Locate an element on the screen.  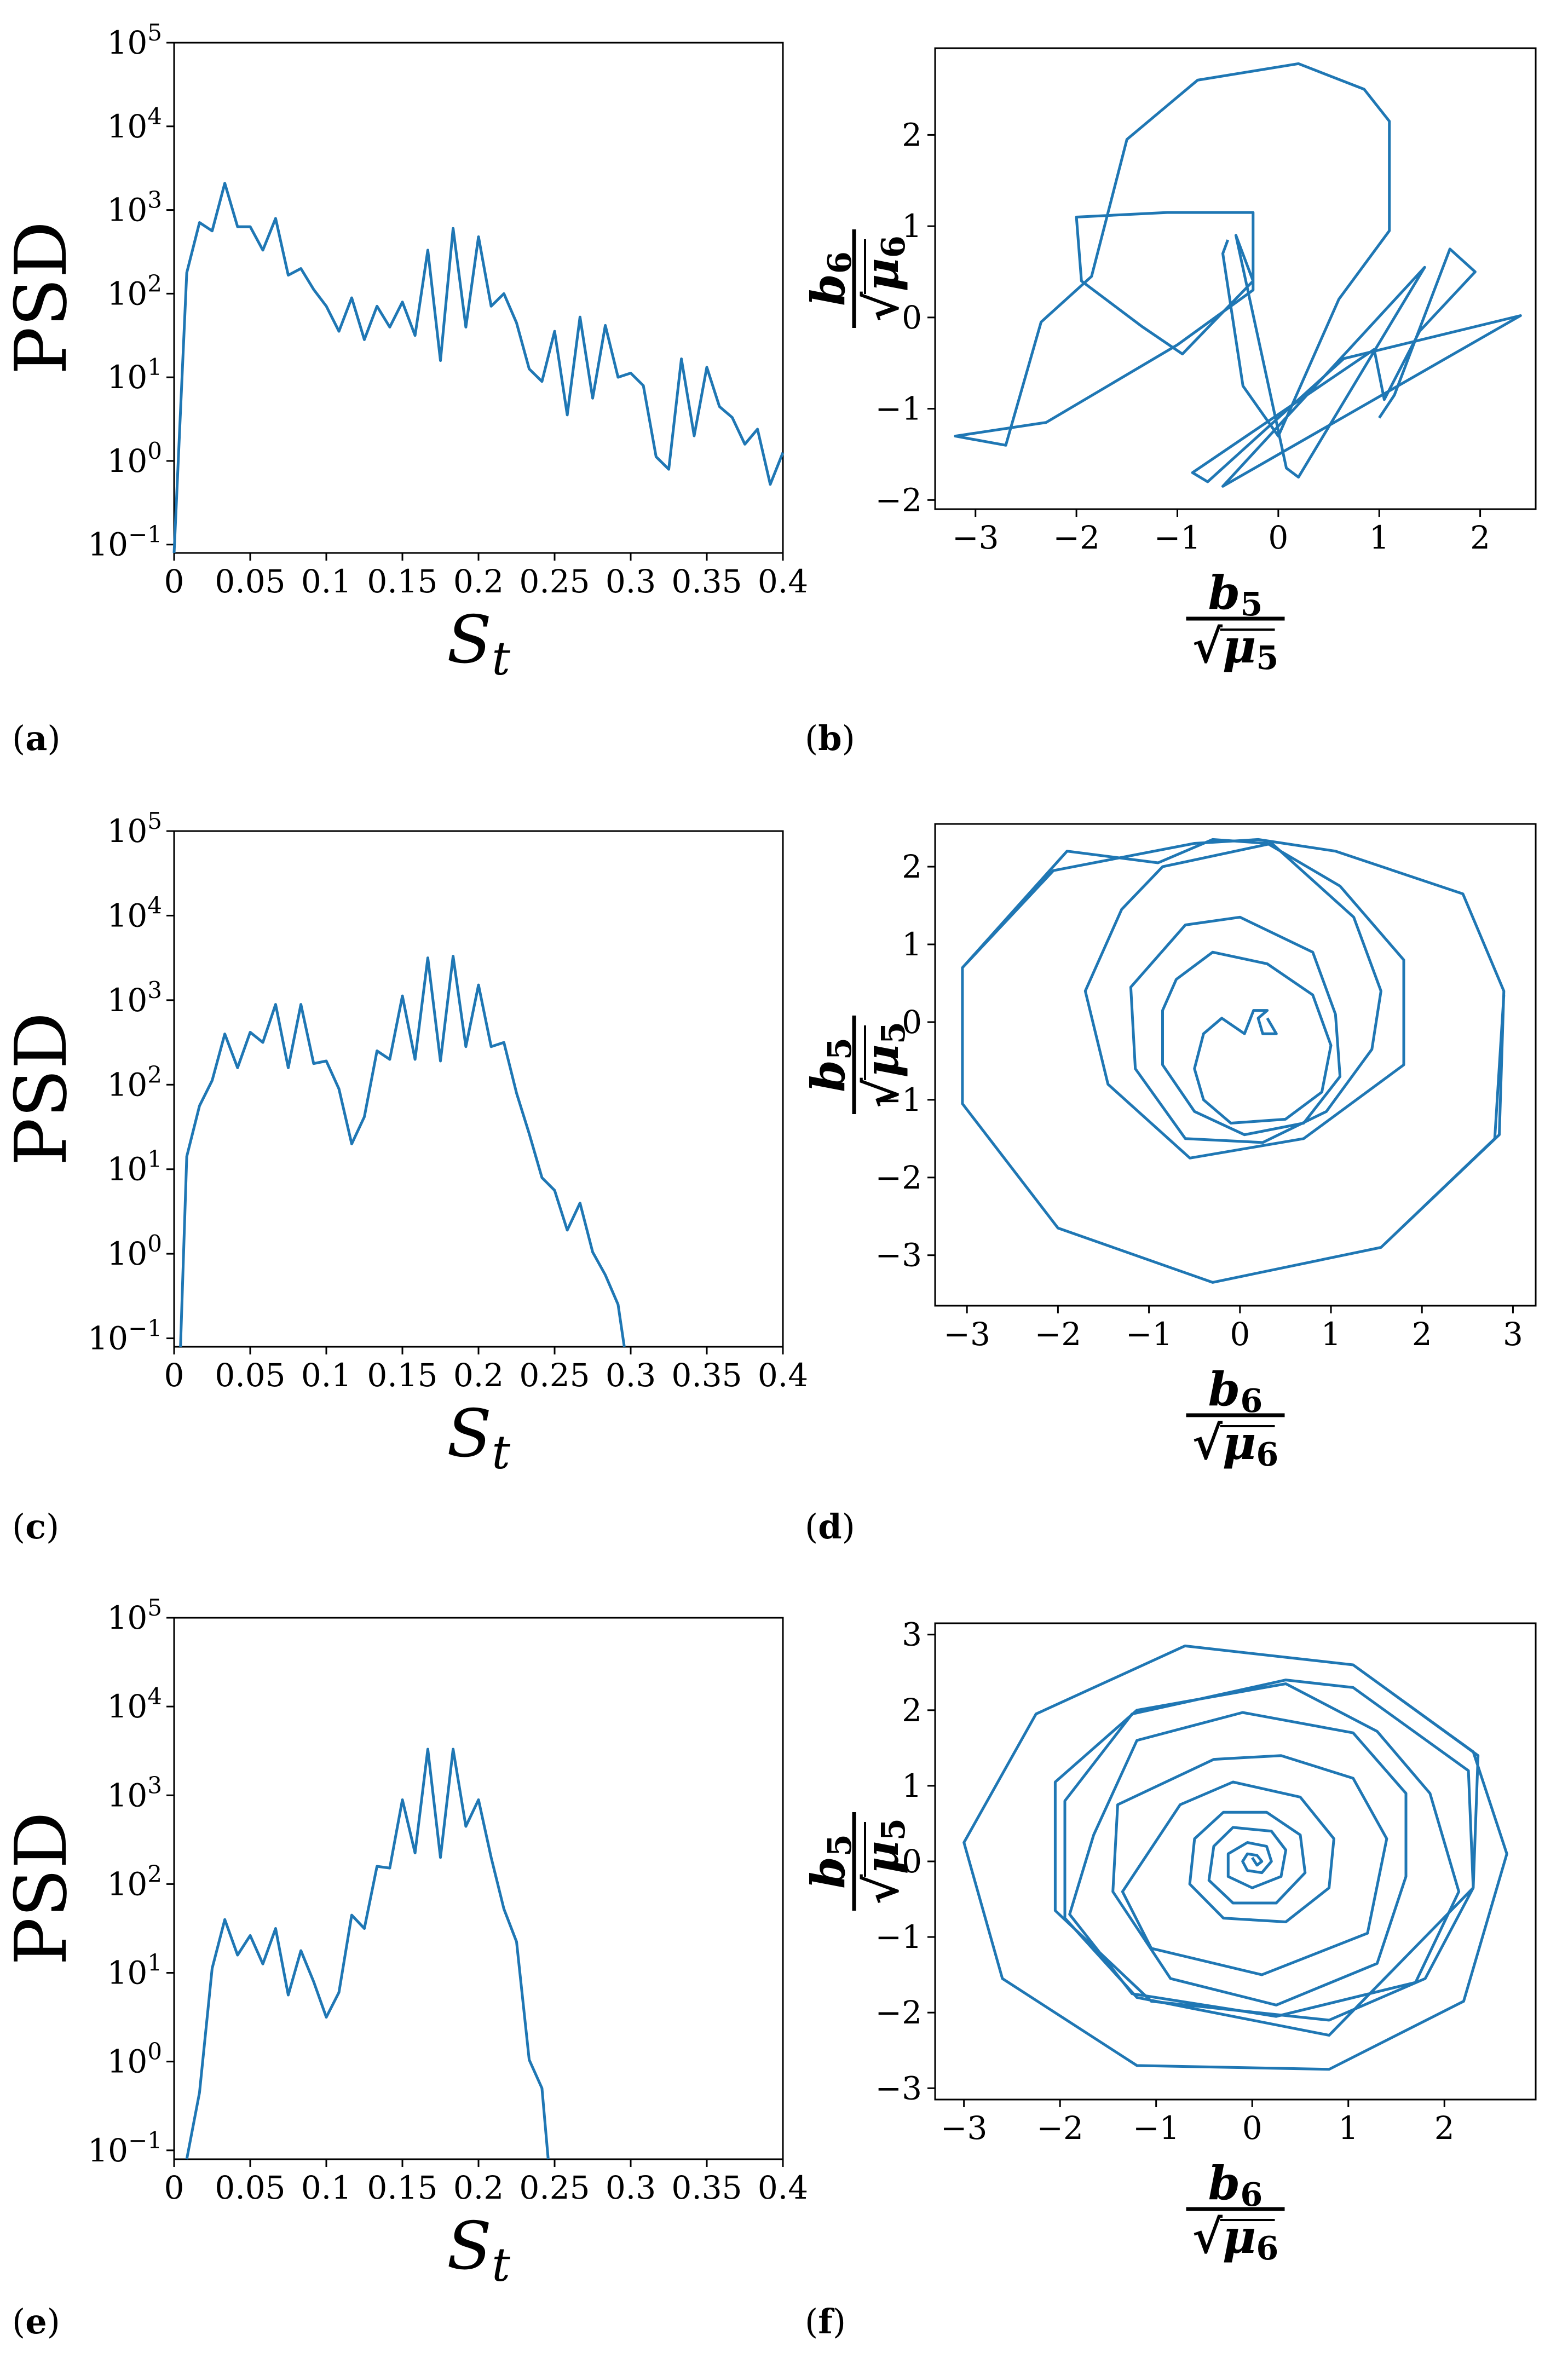
chart-panel-f: −3 −2 −1 0 1 2 −3 −2 −1 0 1 2 3 b6√μ6 b5√μ5 is located at coordinates (1169, 1941).